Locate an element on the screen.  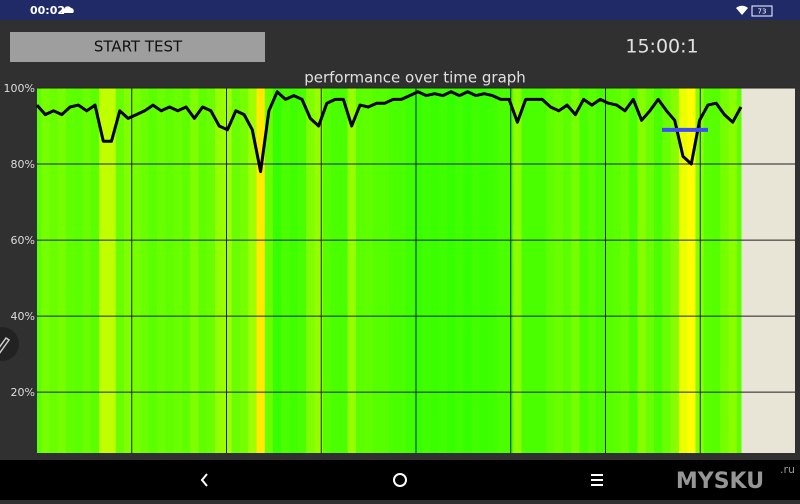
y-tick-label: 60% is located at coordinates (23, 240).